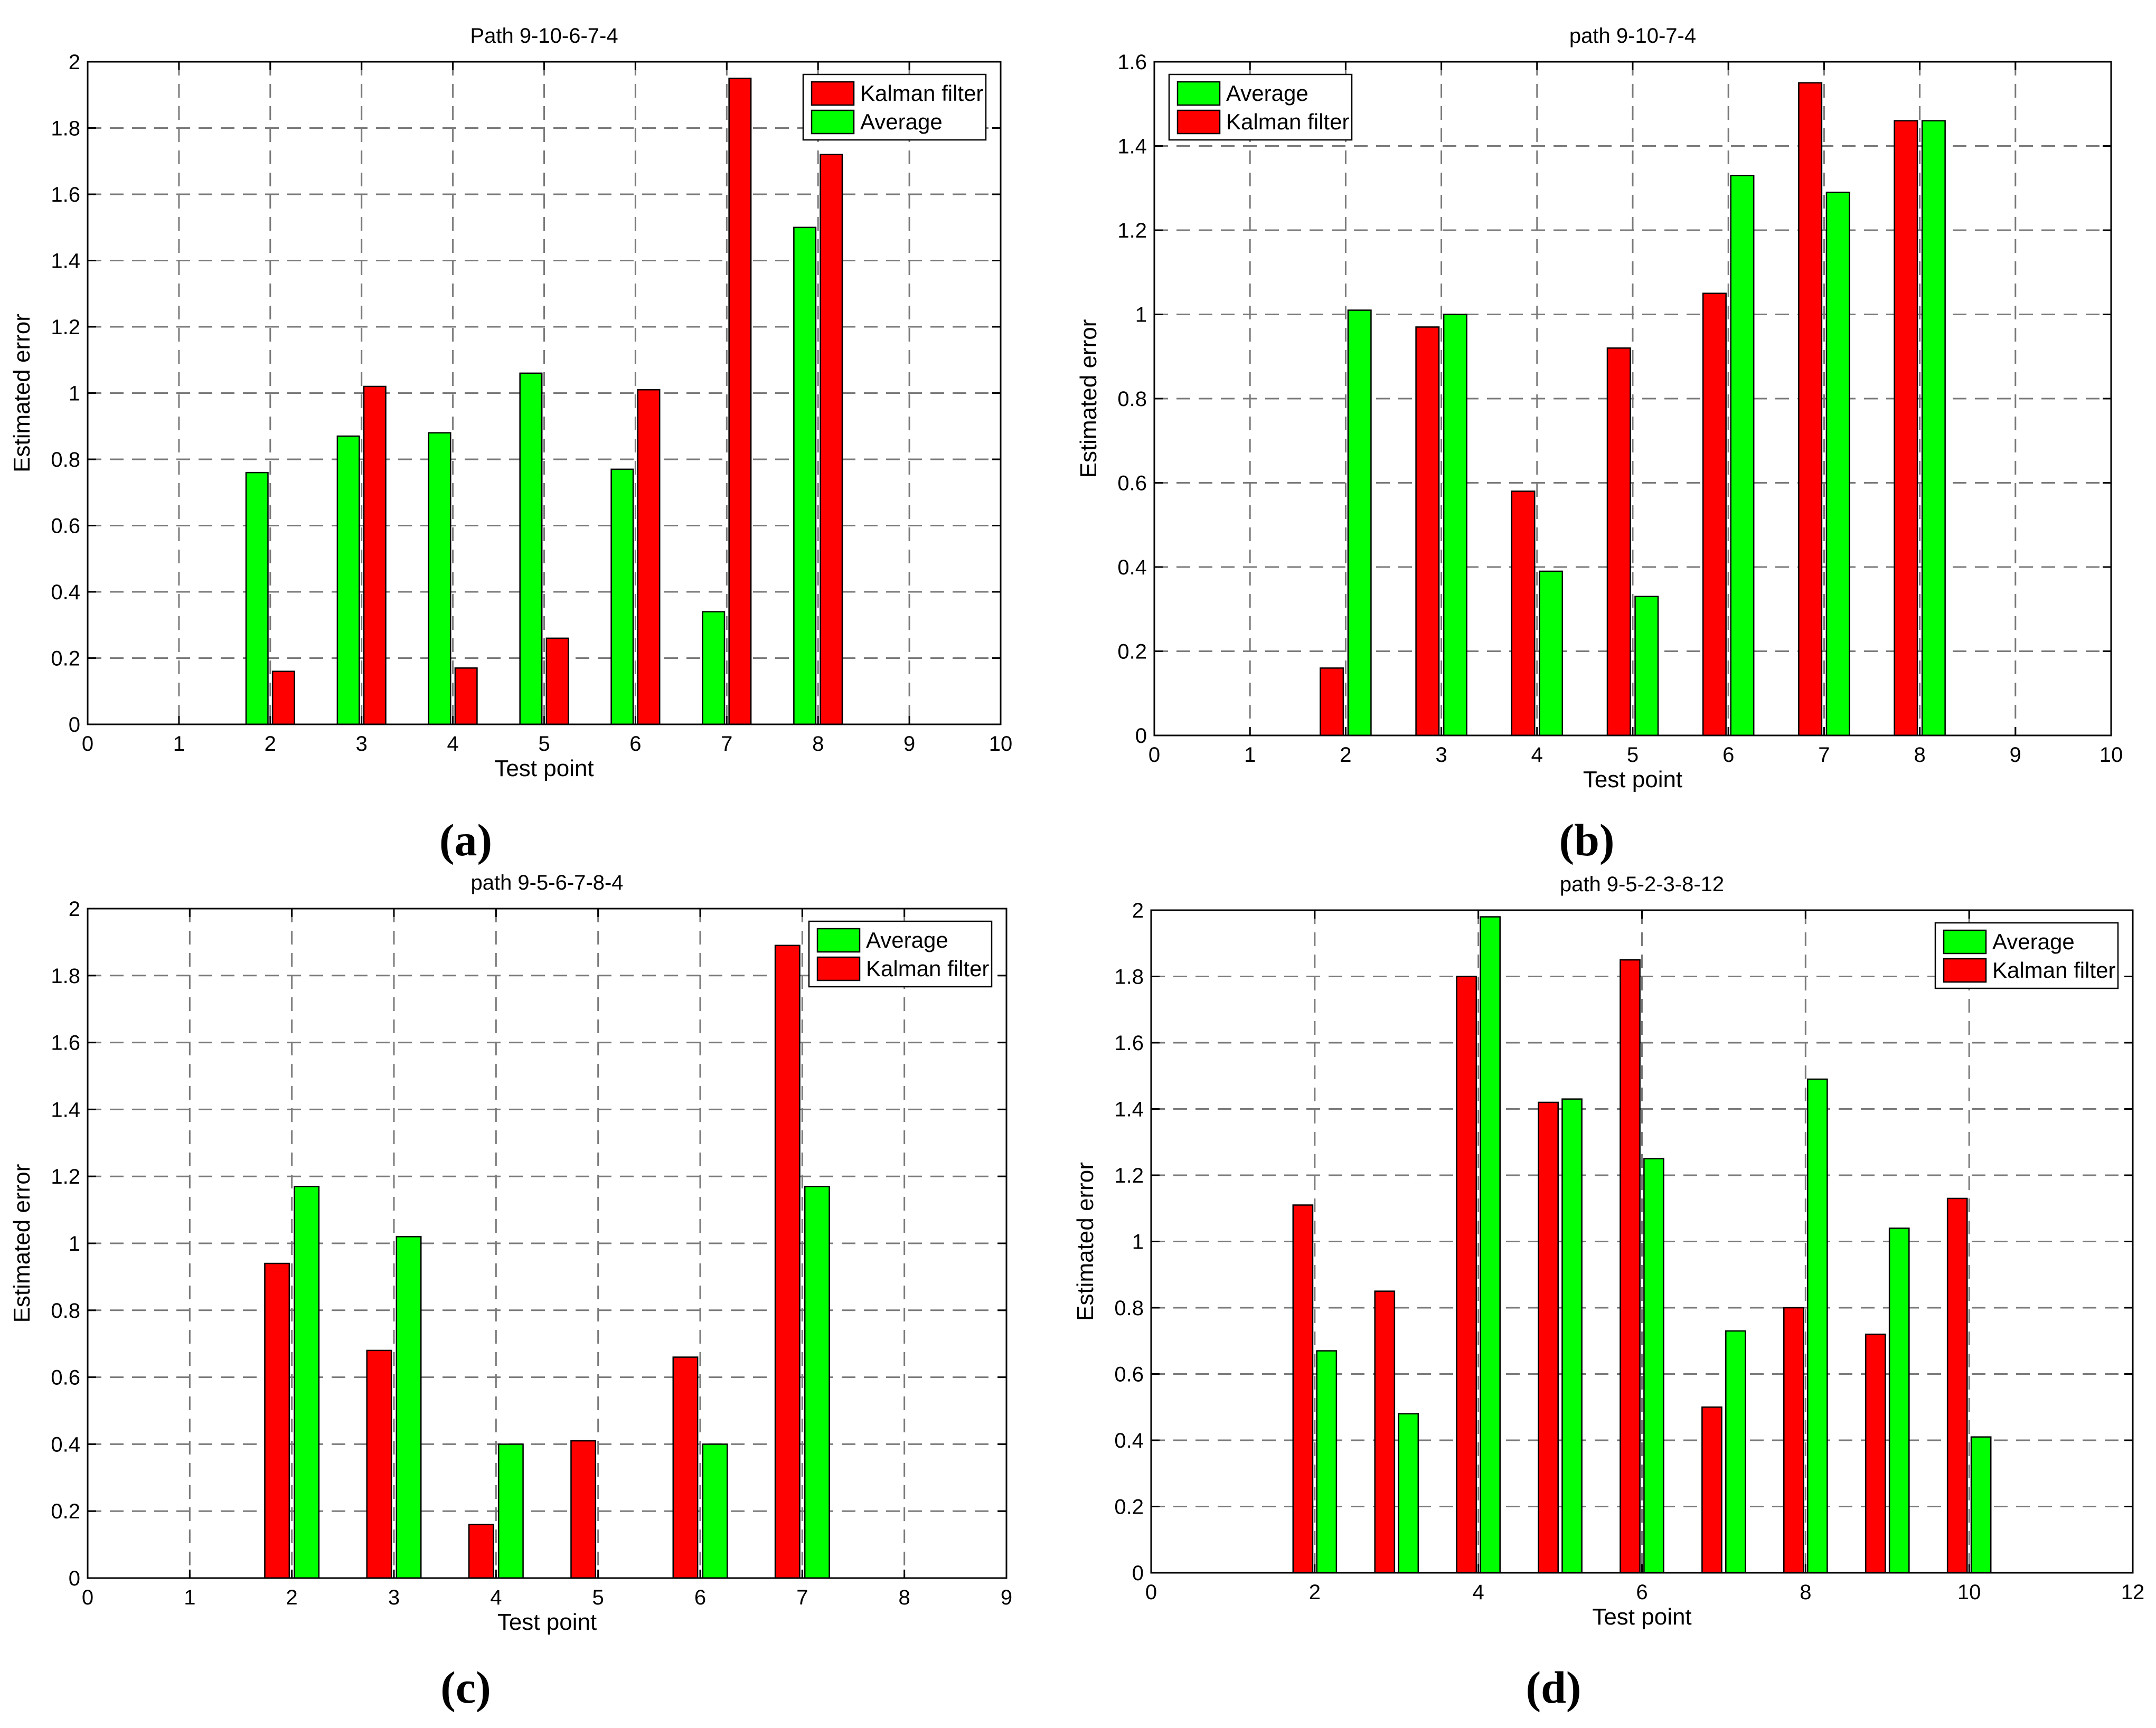  What do you see at coordinates (65, 1511) in the screenshot?
I see `y-tick-label: 0.2` at bounding box center [65, 1511].